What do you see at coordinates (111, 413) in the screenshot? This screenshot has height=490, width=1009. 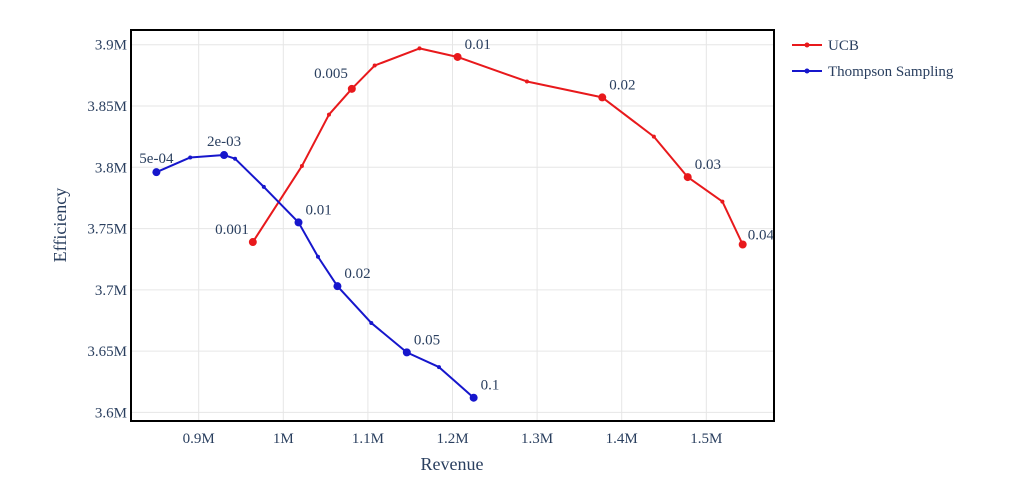 I see `y-tick-label: 3.6M` at bounding box center [111, 413].